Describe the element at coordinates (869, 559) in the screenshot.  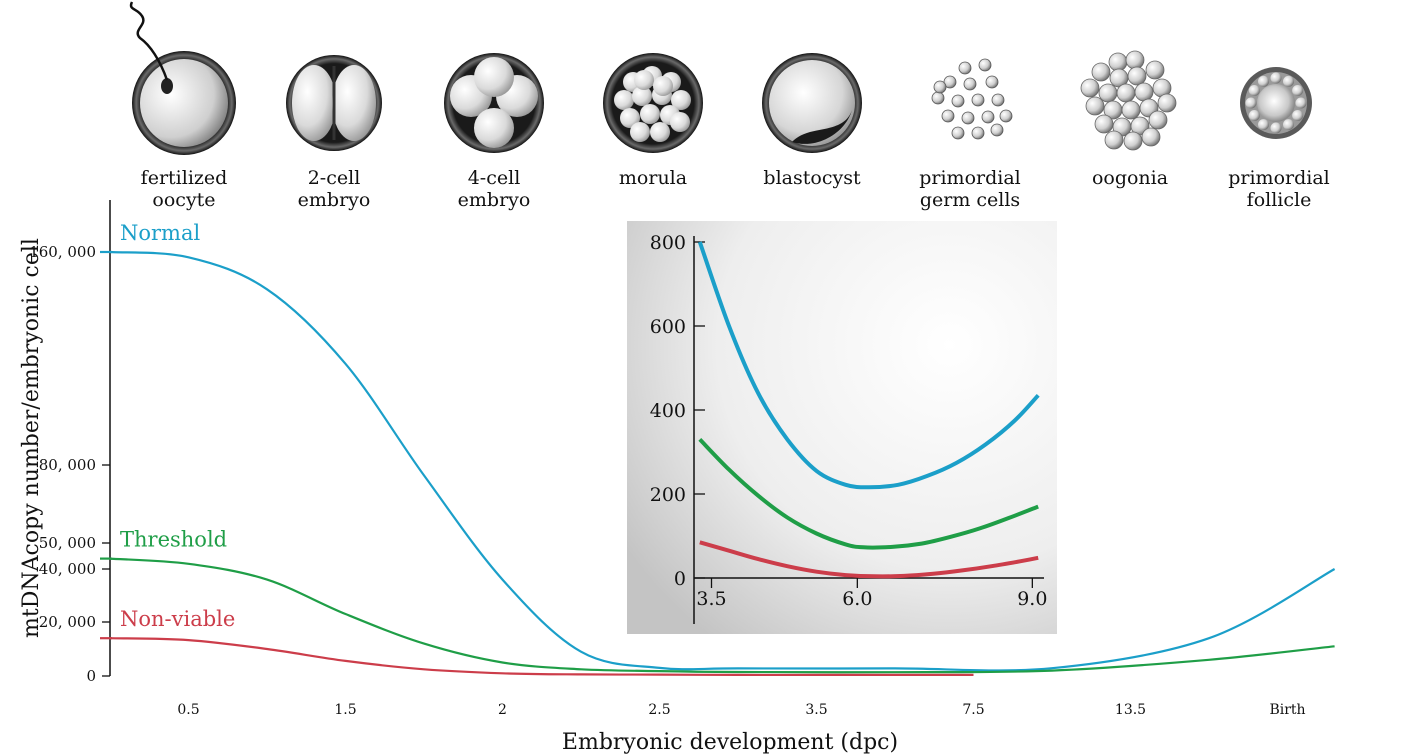
I see `inset-series-non-viable-line` at that location.